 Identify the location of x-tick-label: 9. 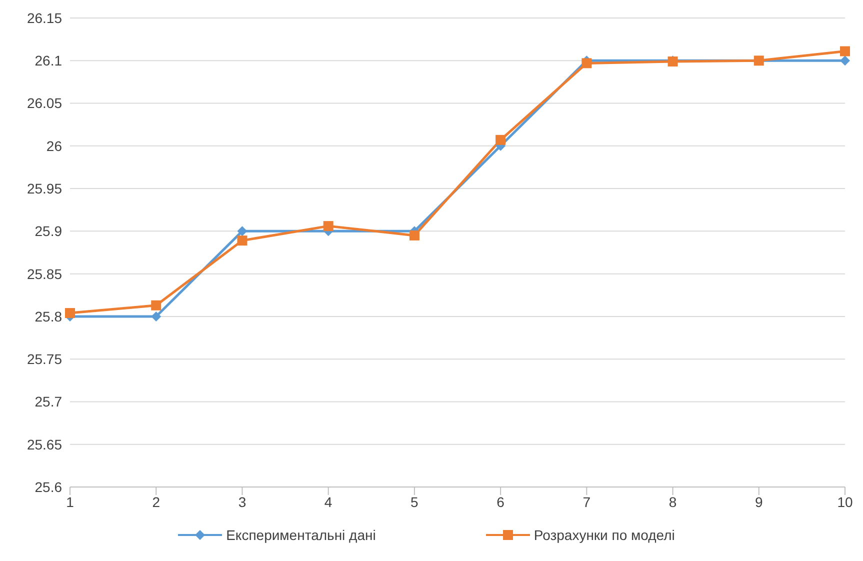
(758, 502).